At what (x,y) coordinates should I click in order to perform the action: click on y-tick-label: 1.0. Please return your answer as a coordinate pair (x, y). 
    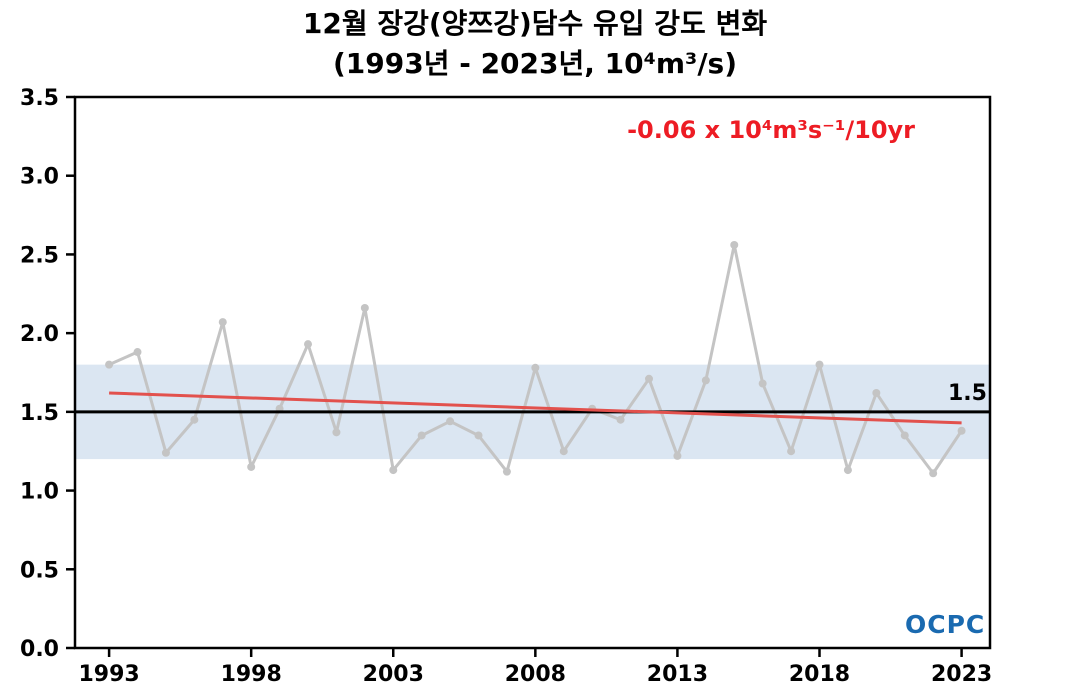
    Looking at the image, I should click on (39, 492).